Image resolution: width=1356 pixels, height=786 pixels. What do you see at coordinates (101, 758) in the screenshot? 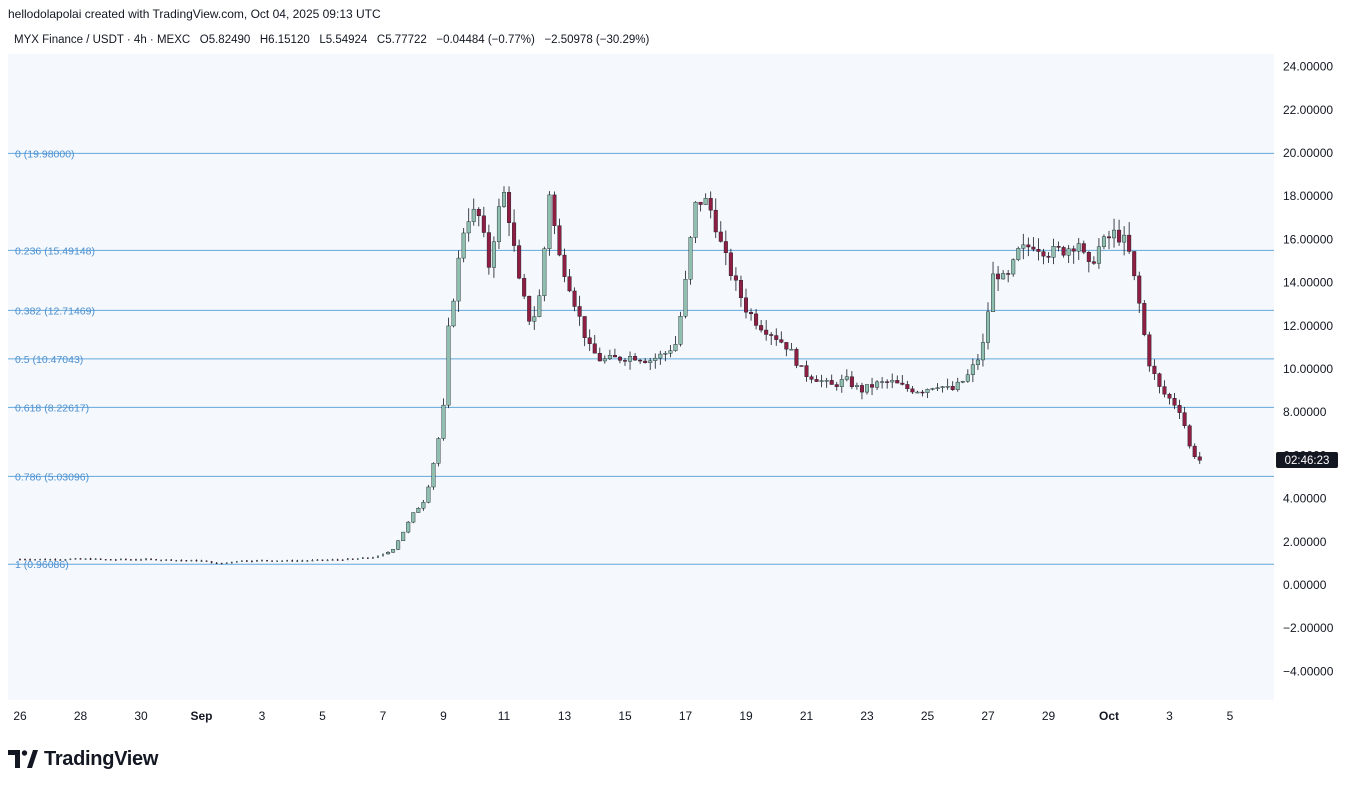
I see `tradingview-logo-text: TradingView` at bounding box center [101, 758].